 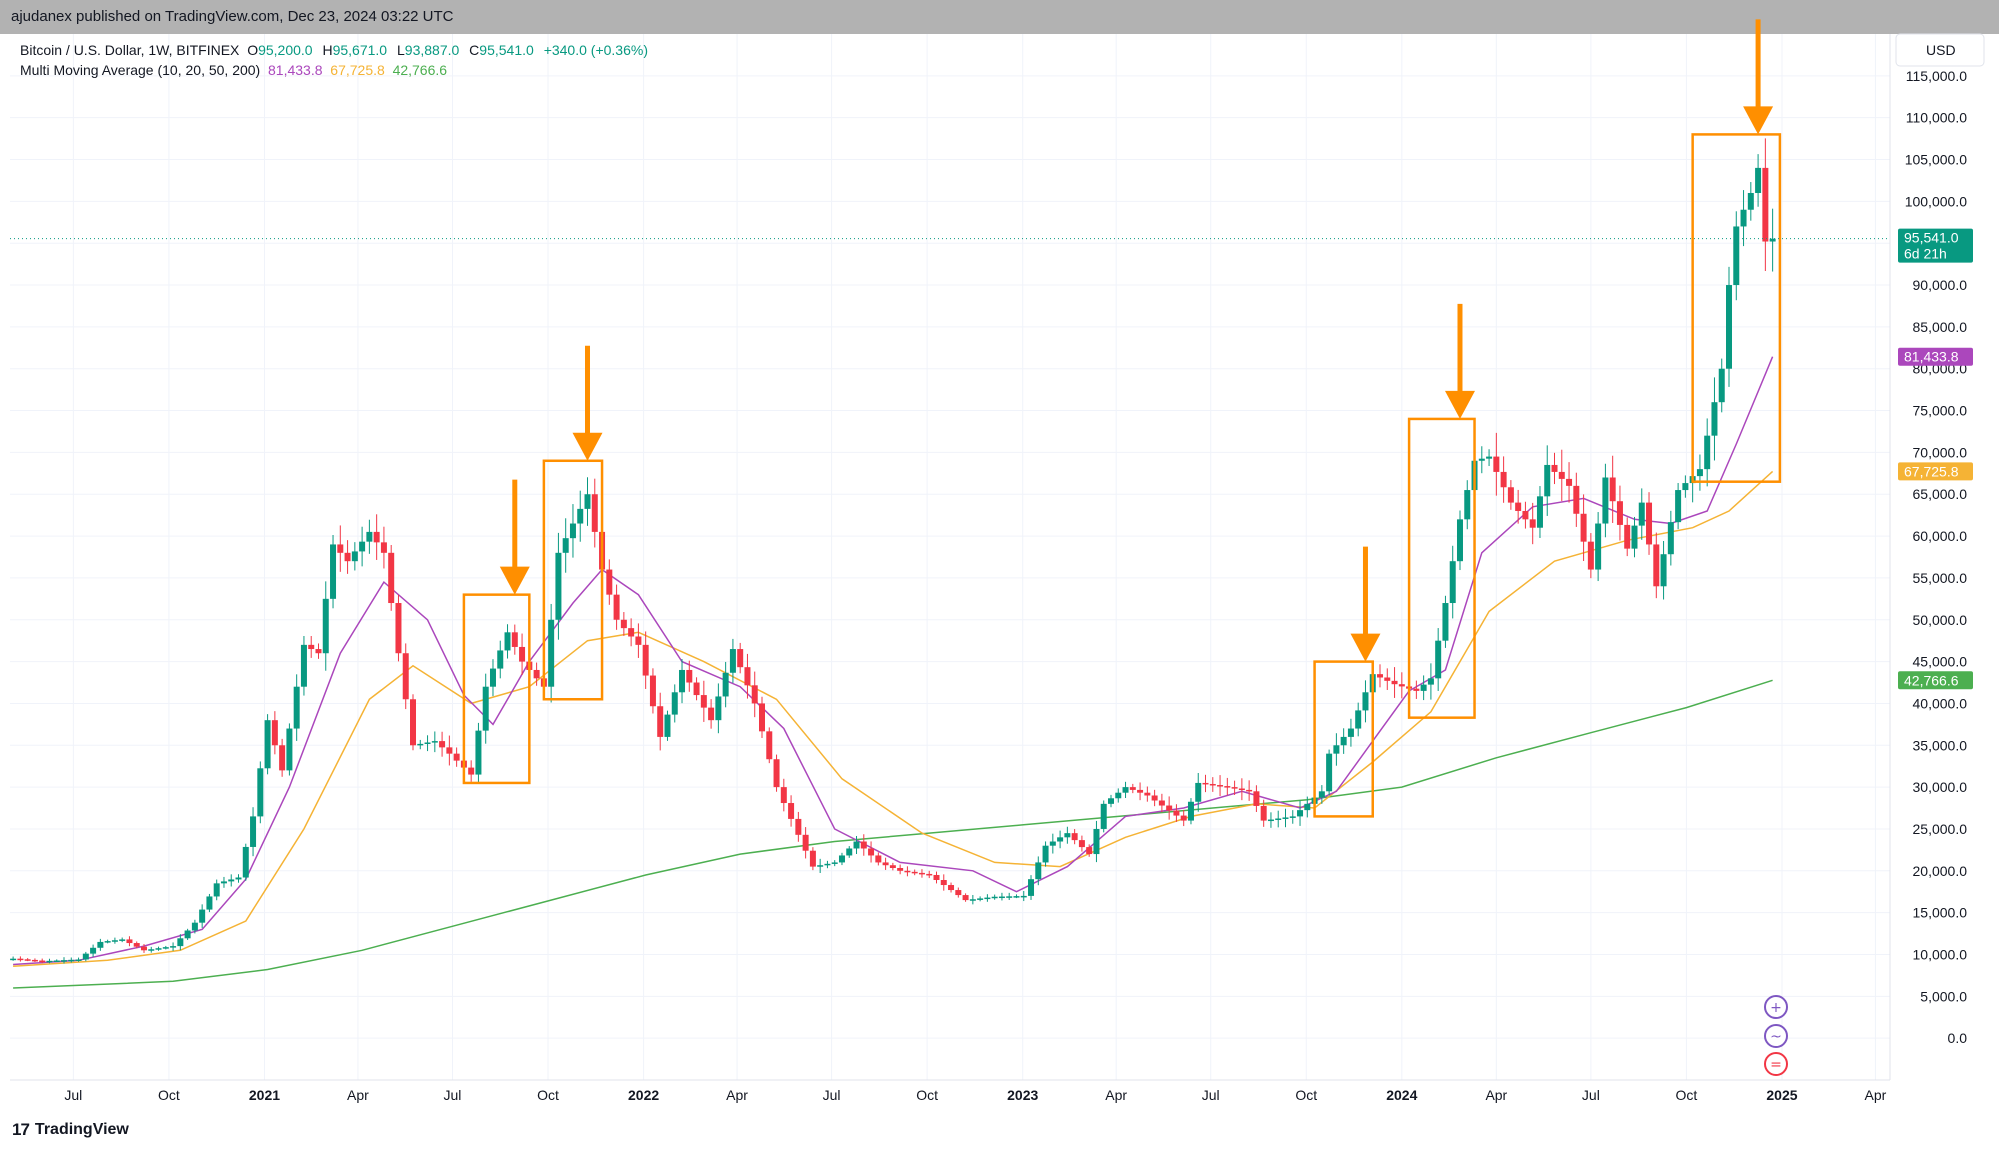 What do you see at coordinates (1687, 1095) in the screenshot?
I see `time-tick-label: Oct` at bounding box center [1687, 1095].